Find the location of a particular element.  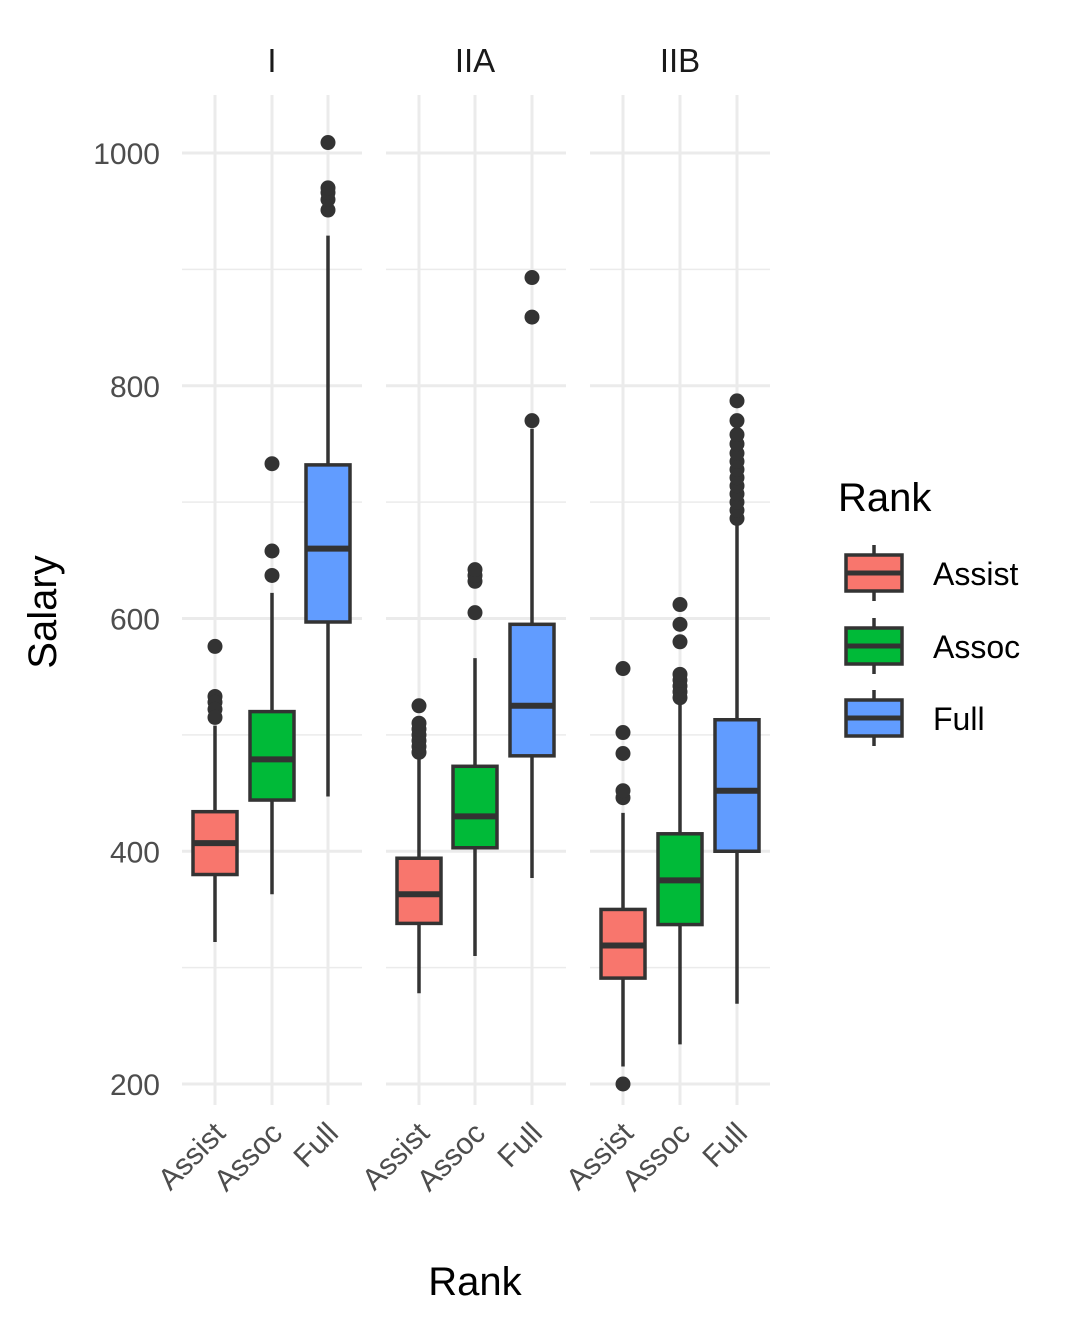

box-iia-assist is located at coordinates (419, 846).